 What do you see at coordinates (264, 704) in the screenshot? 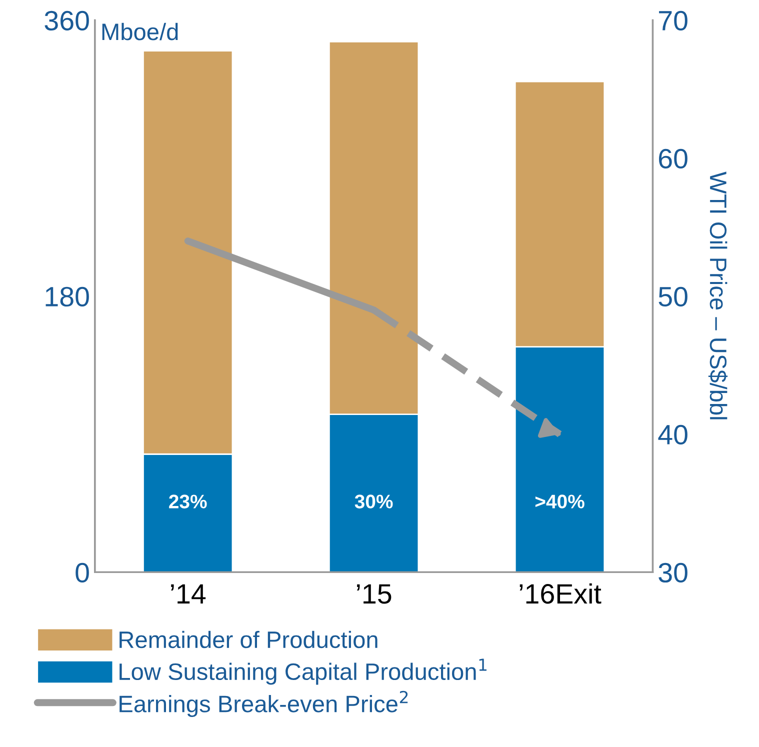
I see `legend-label: Earnings Break-even Price$^{2}$` at bounding box center [264, 704].